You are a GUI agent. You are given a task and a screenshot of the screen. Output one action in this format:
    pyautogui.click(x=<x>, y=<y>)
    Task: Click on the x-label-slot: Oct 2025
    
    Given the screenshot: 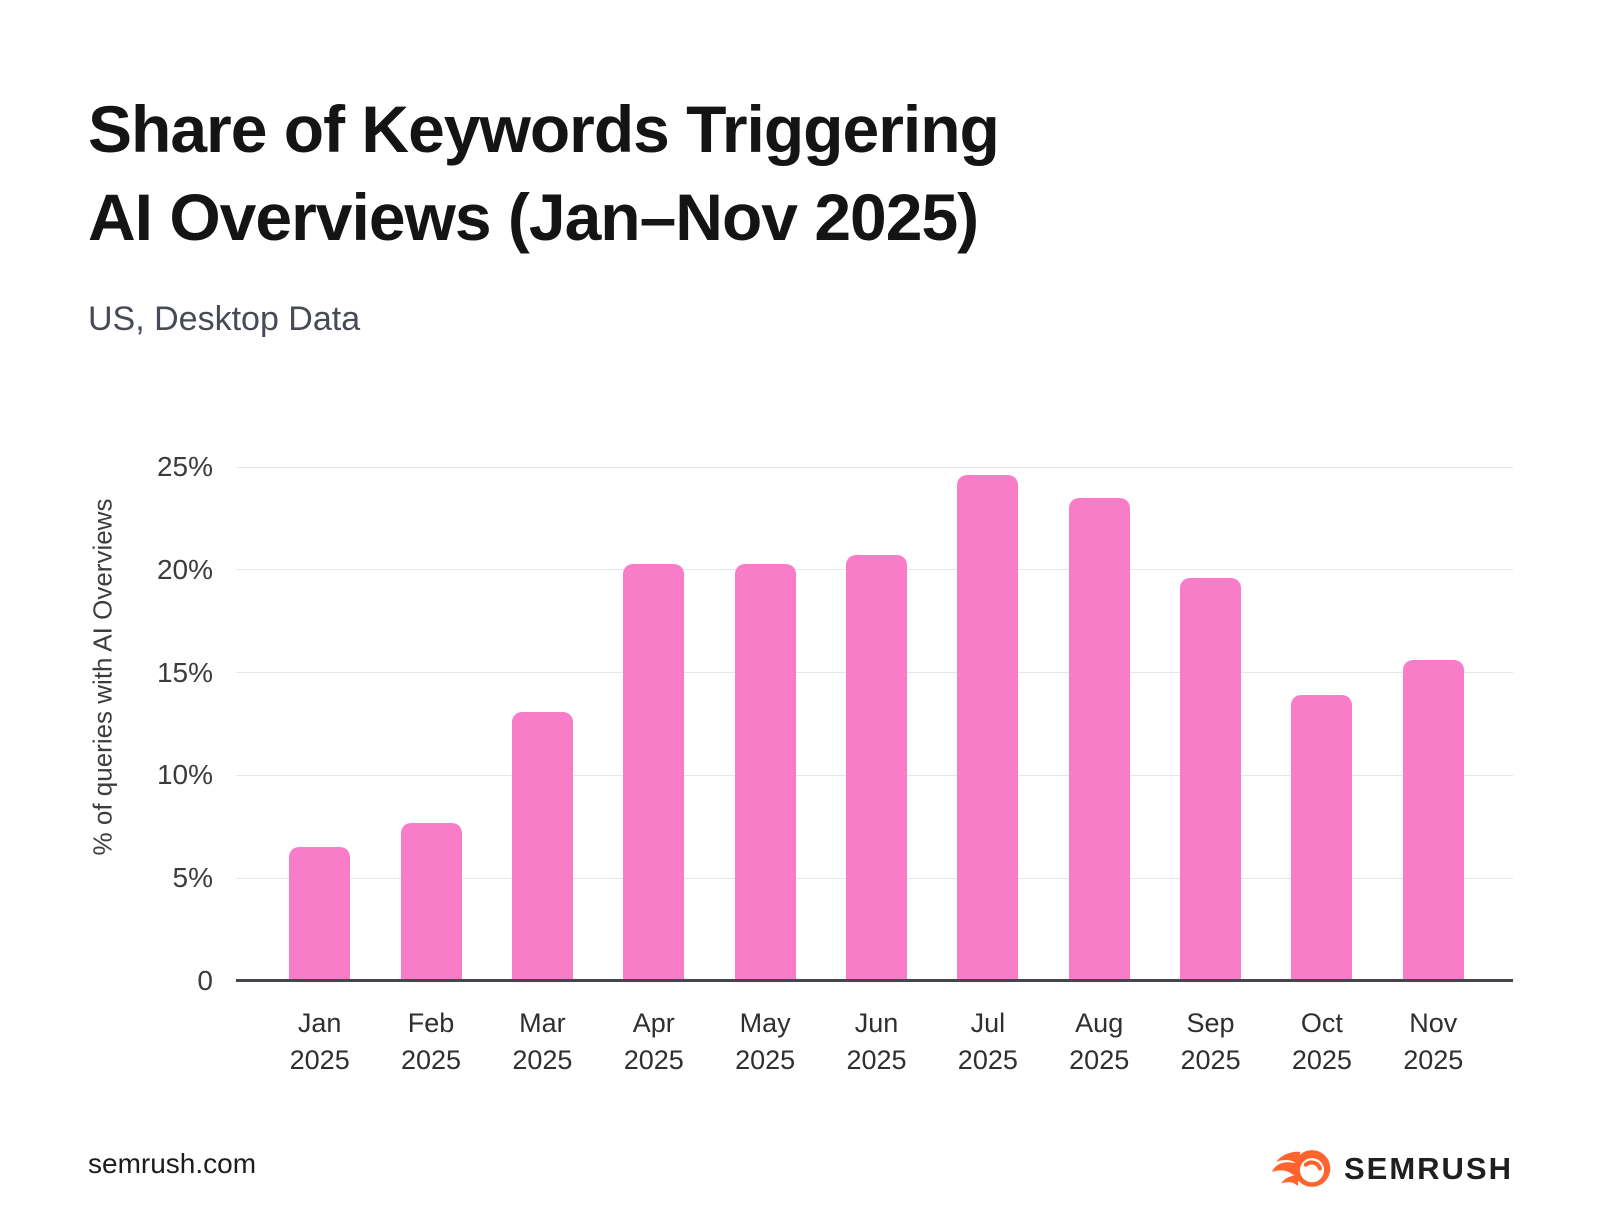 What is the action you would take?
    pyautogui.click(x=1321, y=1042)
    